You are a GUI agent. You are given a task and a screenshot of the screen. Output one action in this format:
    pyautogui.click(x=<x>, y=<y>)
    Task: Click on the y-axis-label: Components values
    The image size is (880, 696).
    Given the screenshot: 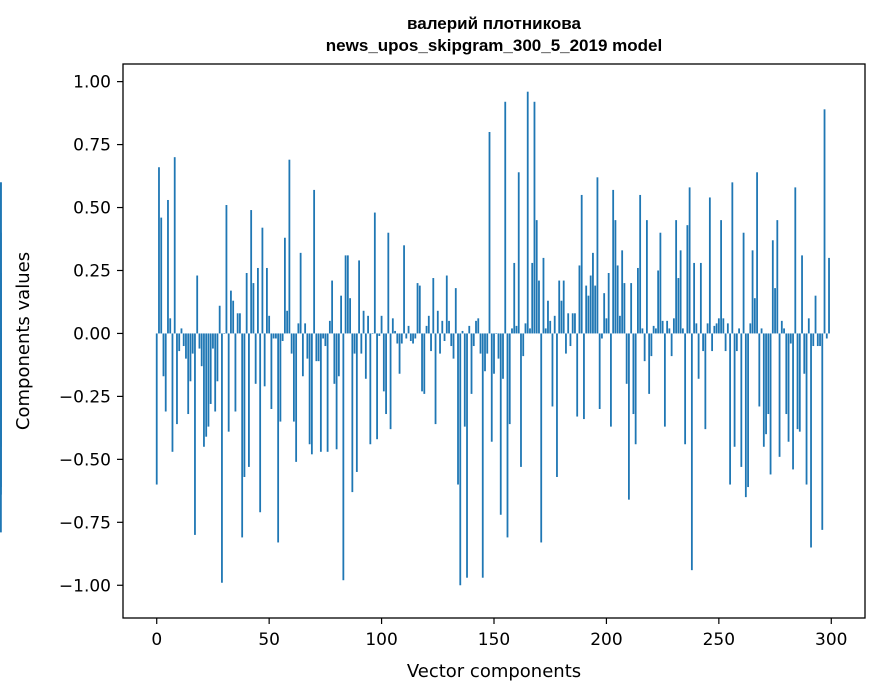 What is the action you would take?
    pyautogui.click(x=23, y=341)
    